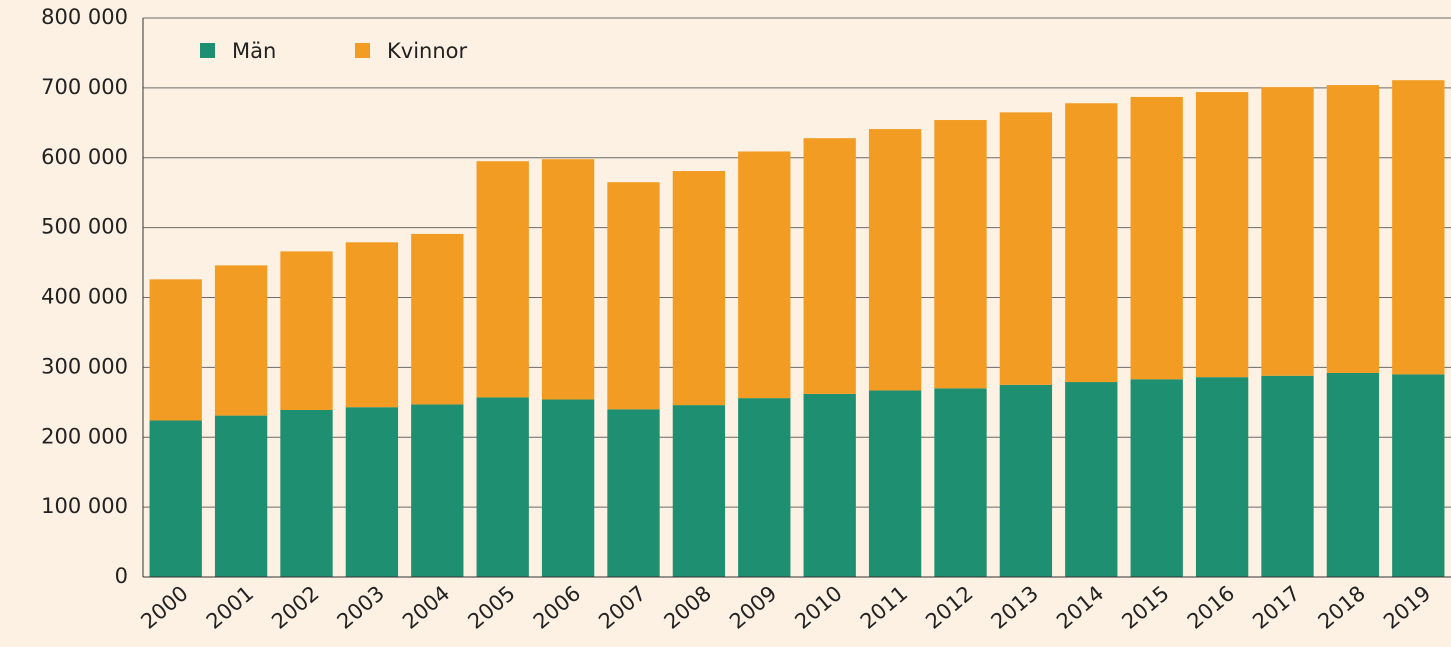 The height and width of the screenshot is (647, 1451). Describe the element at coordinates (121, 576) in the screenshot. I see `y-tick-label: 0` at that location.